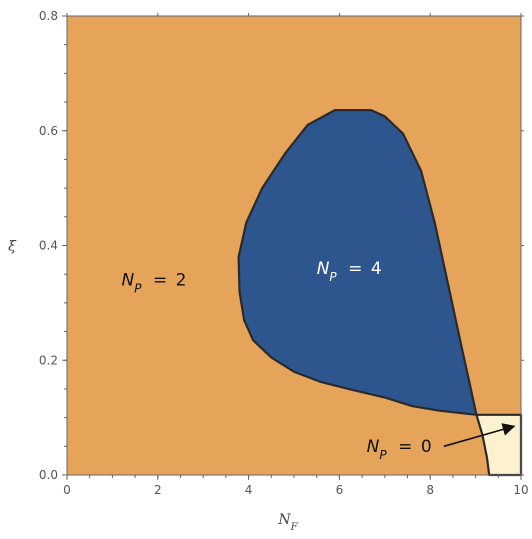 This screenshot has height=539, width=532. What do you see at coordinates (158, 490) in the screenshot?
I see `x-tick-label: 2` at bounding box center [158, 490].